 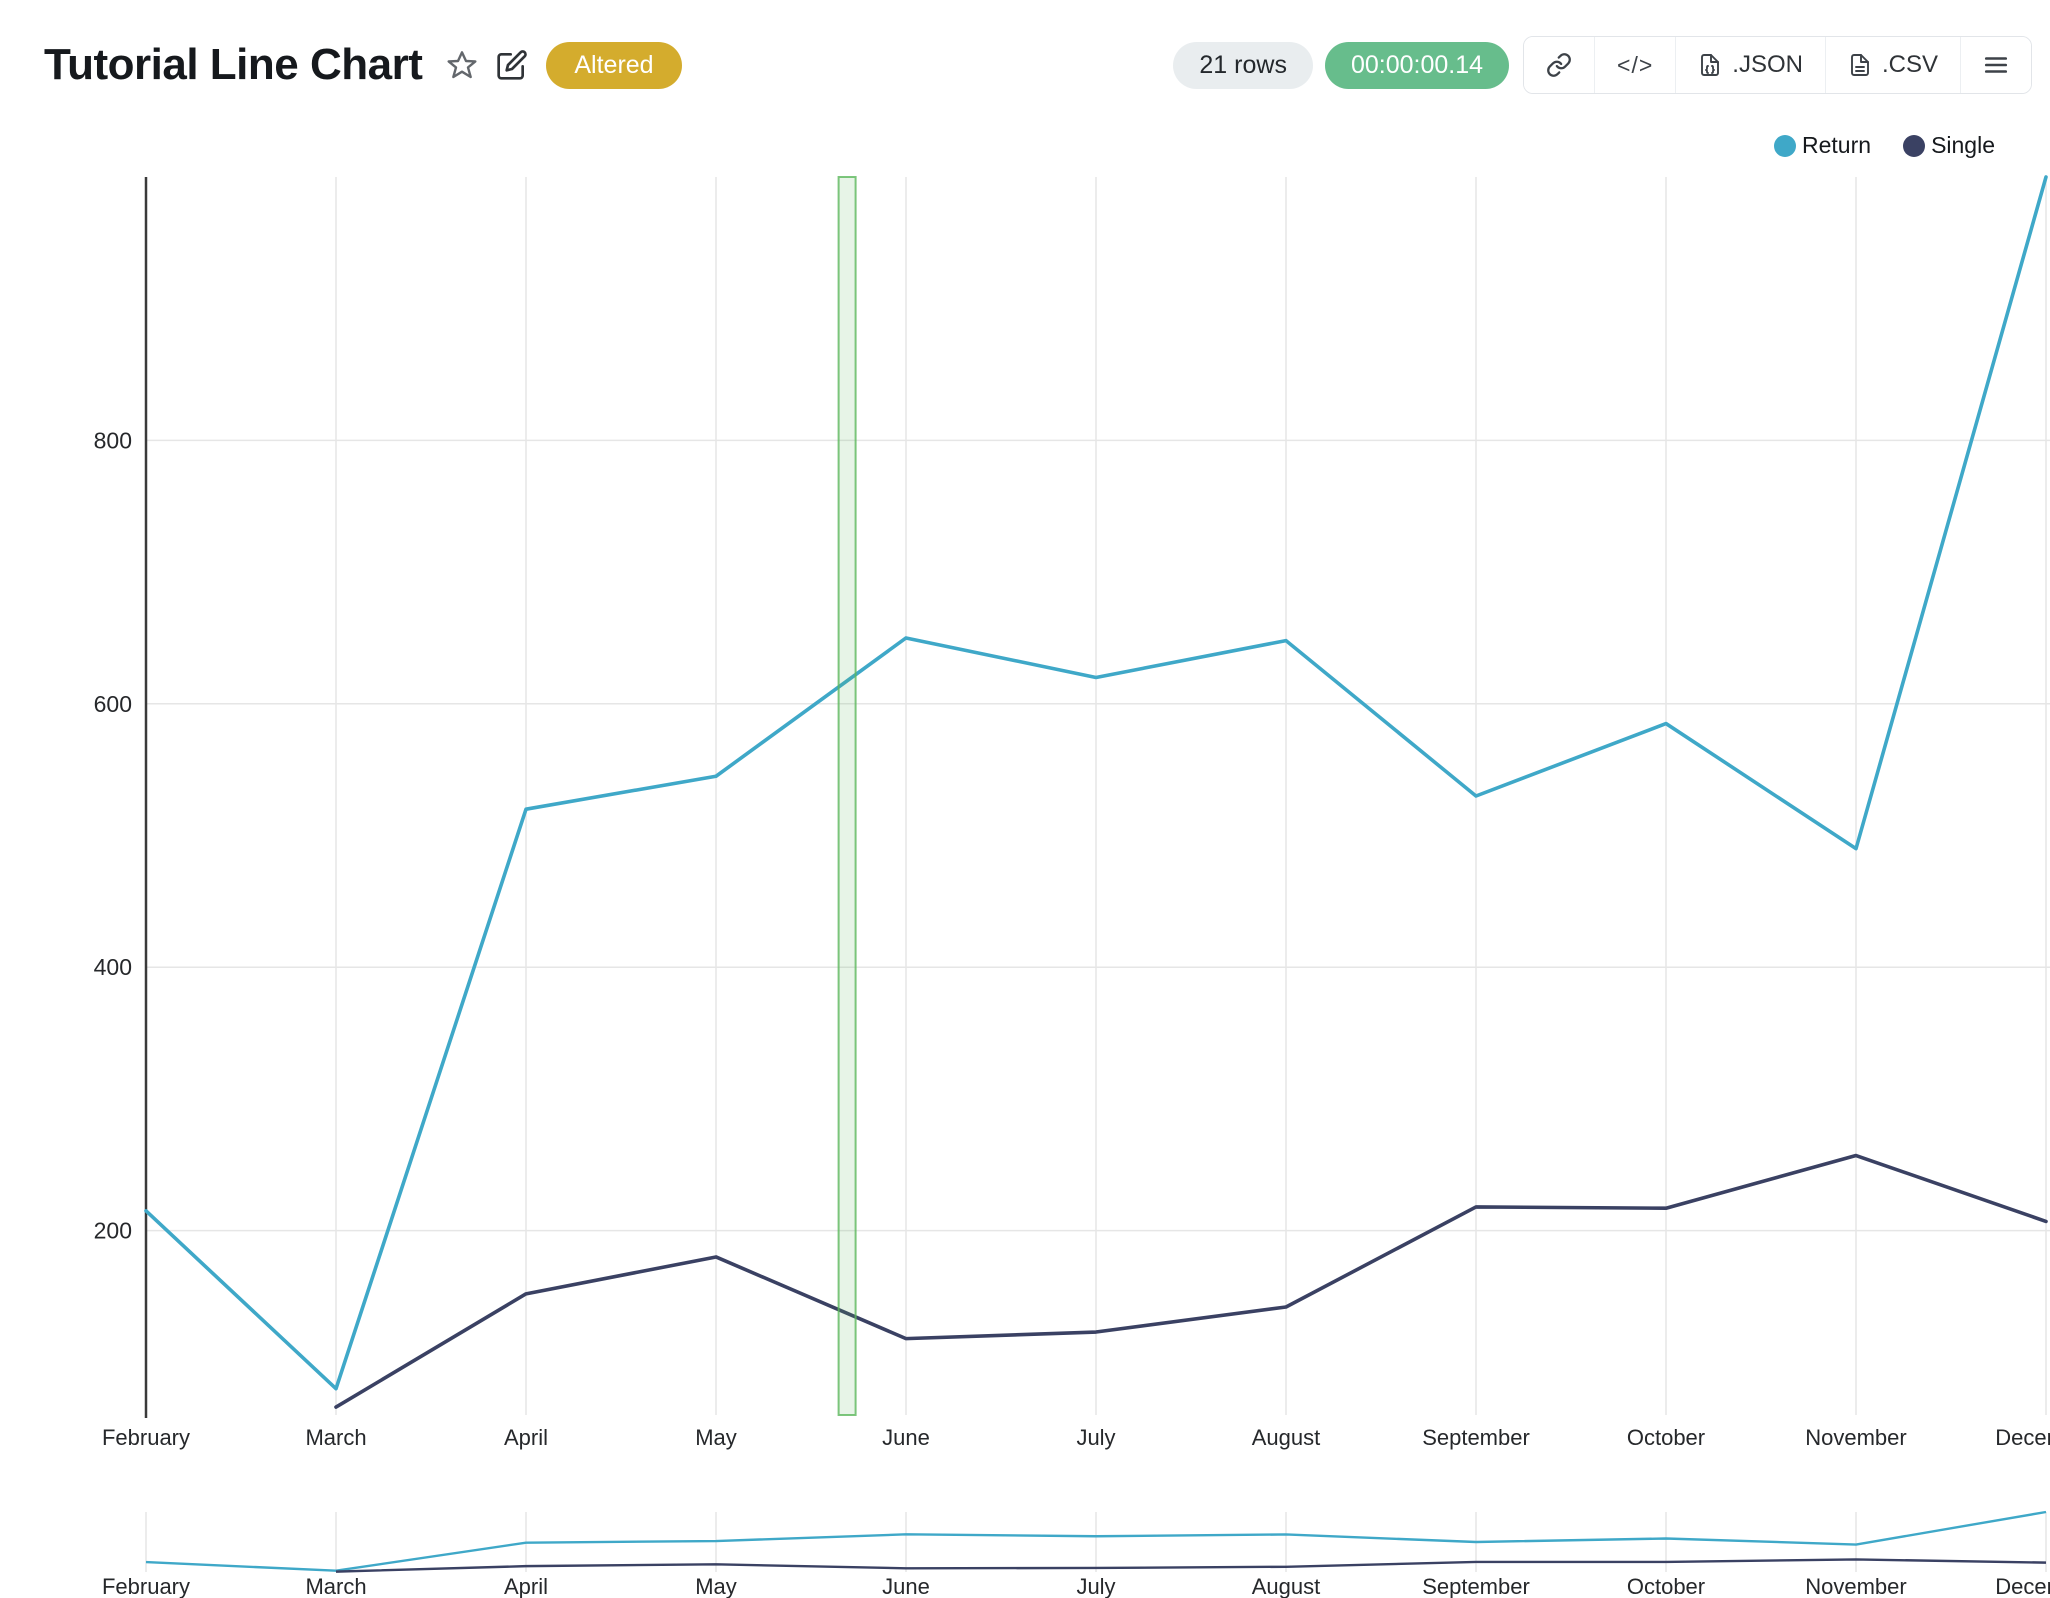 I want to click on export-toolbar: </> .JSON, so click(x=1777, y=65).